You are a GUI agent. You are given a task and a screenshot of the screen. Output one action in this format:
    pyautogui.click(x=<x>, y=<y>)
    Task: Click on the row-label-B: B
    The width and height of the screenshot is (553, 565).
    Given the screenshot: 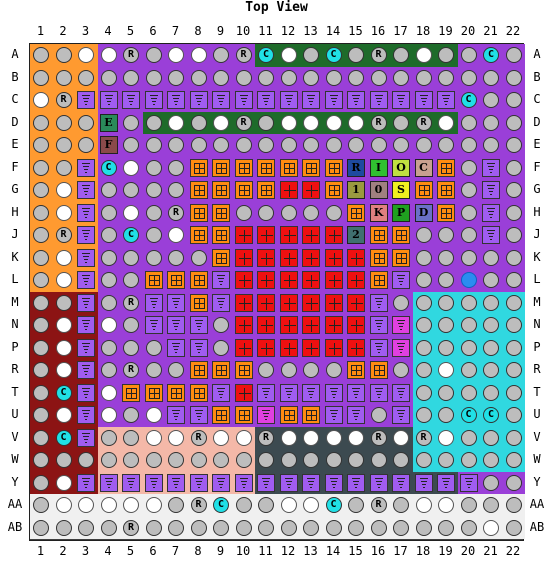 What is the action you would take?
    pyautogui.click(x=537, y=76)
    